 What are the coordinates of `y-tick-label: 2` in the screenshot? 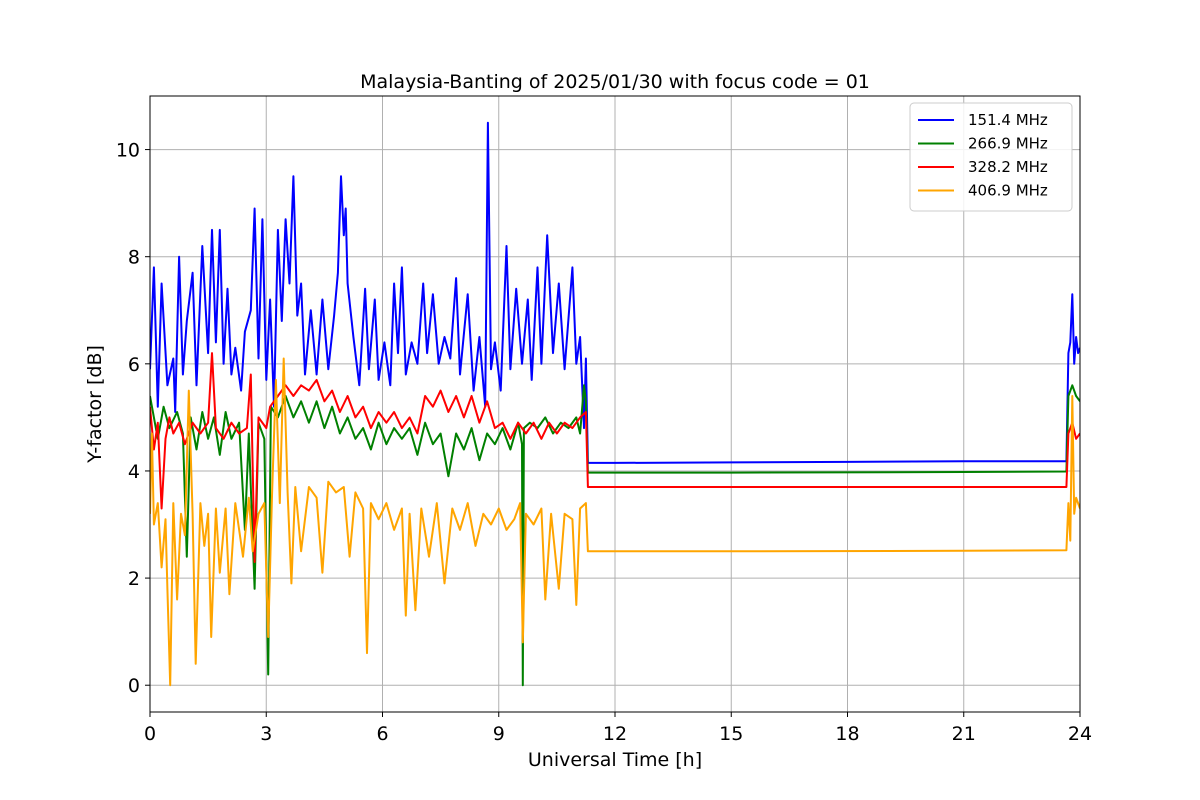 It's located at (134, 579).